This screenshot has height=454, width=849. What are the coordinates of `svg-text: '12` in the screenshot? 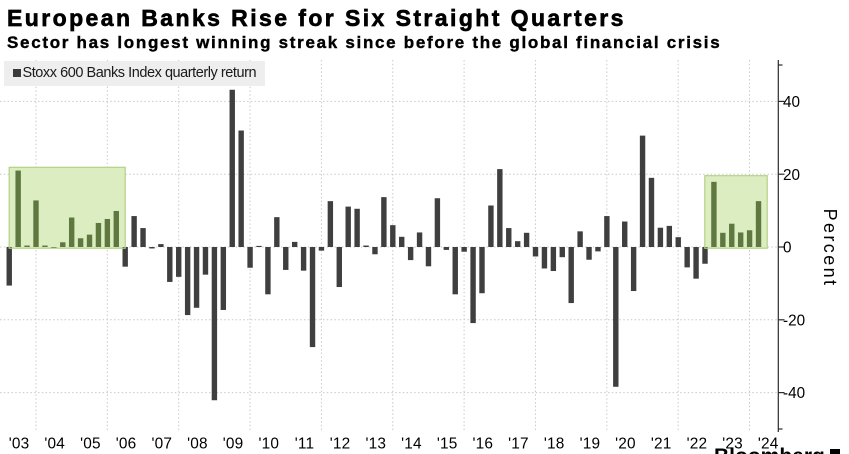 It's located at (340, 443).